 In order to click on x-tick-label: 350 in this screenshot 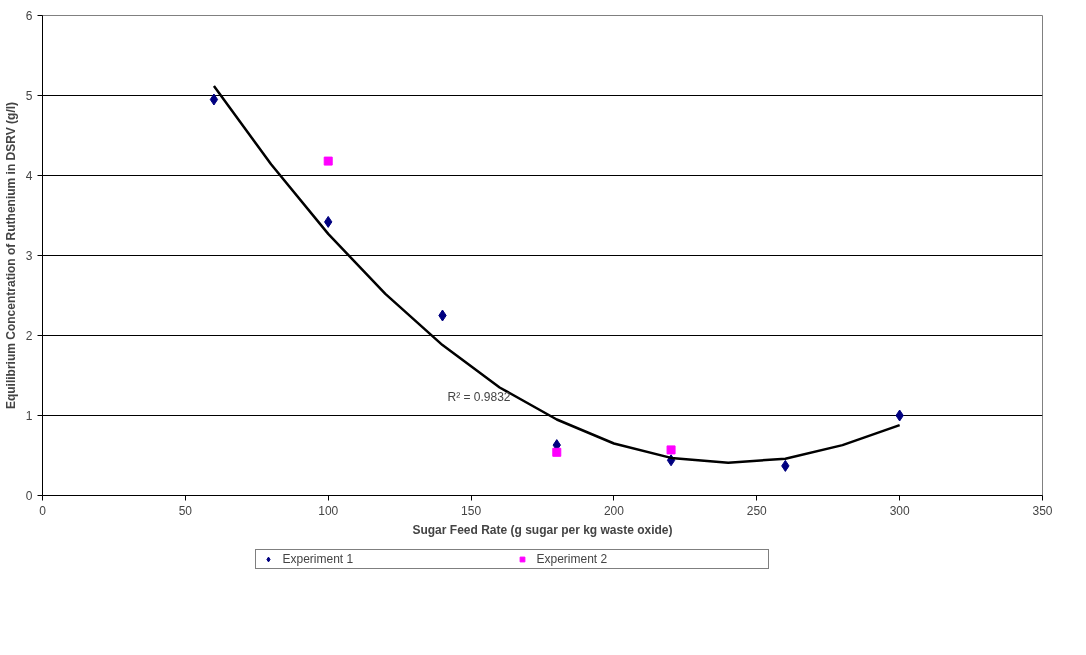, I will do `click(1042, 510)`.